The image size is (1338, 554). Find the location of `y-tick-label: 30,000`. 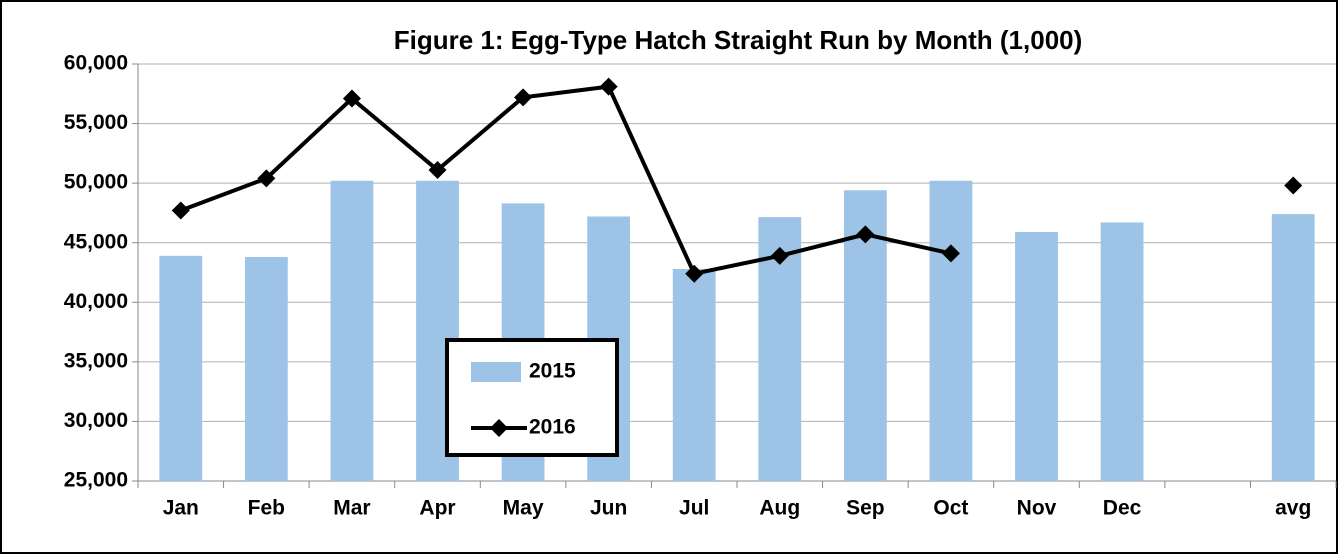

y-tick-label: 30,000 is located at coordinates (96, 420).